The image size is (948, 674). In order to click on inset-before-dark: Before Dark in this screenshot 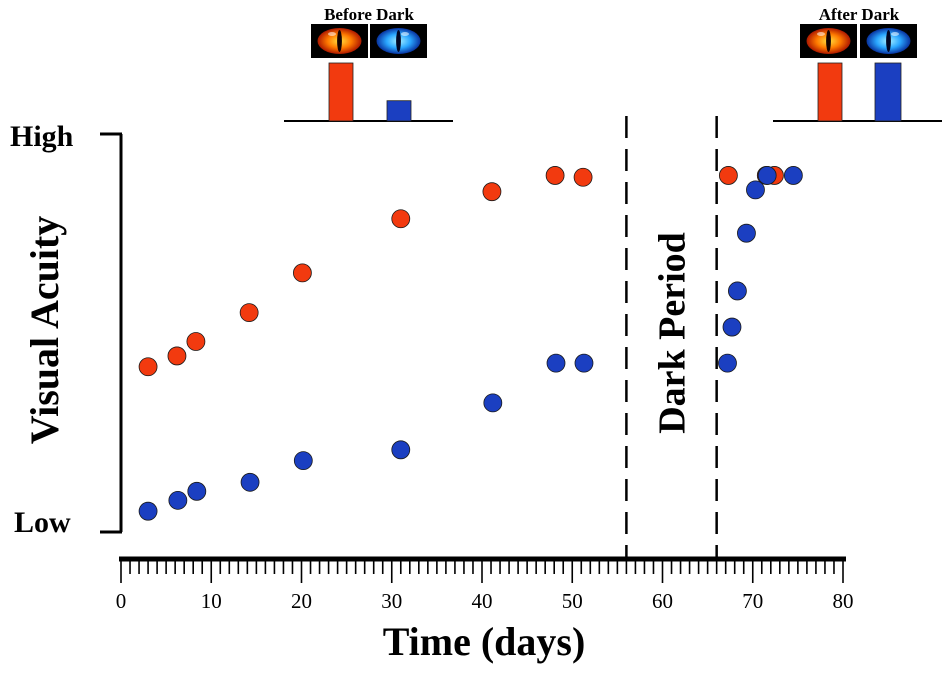, I will do `click(368, 63)`.